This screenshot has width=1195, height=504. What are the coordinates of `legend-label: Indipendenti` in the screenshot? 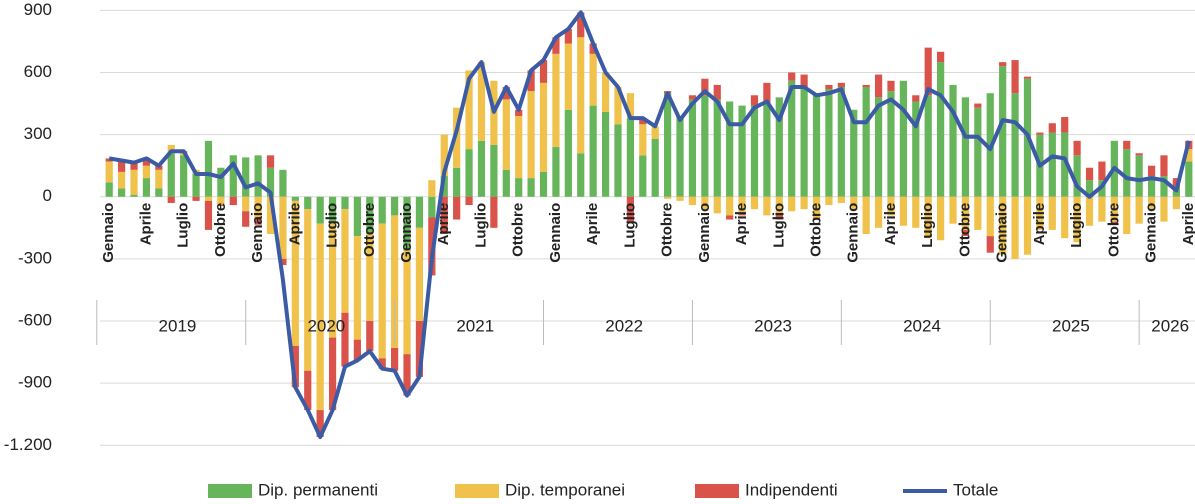 It's located at (791, 489).